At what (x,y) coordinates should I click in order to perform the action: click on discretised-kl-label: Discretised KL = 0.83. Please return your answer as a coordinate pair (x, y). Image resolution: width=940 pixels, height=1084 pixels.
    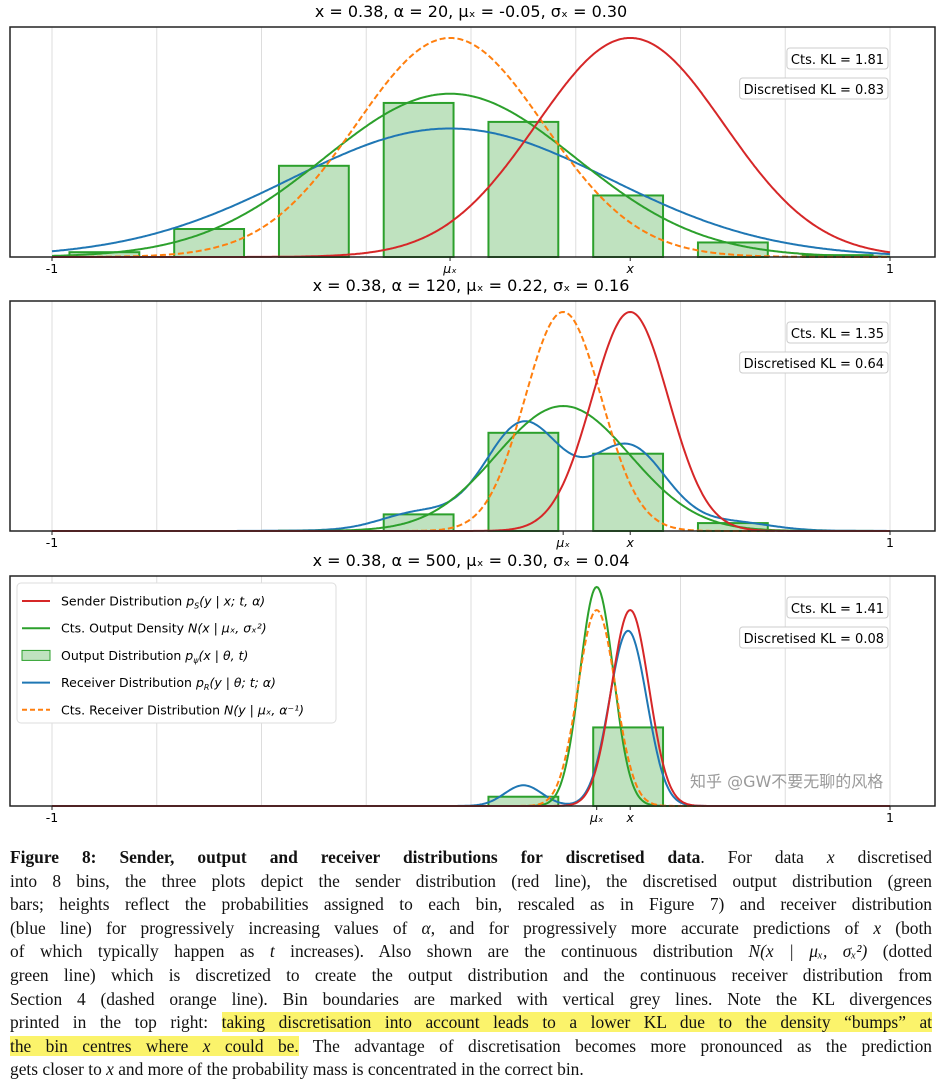
    Looking at the image, I should click on (814, 90).